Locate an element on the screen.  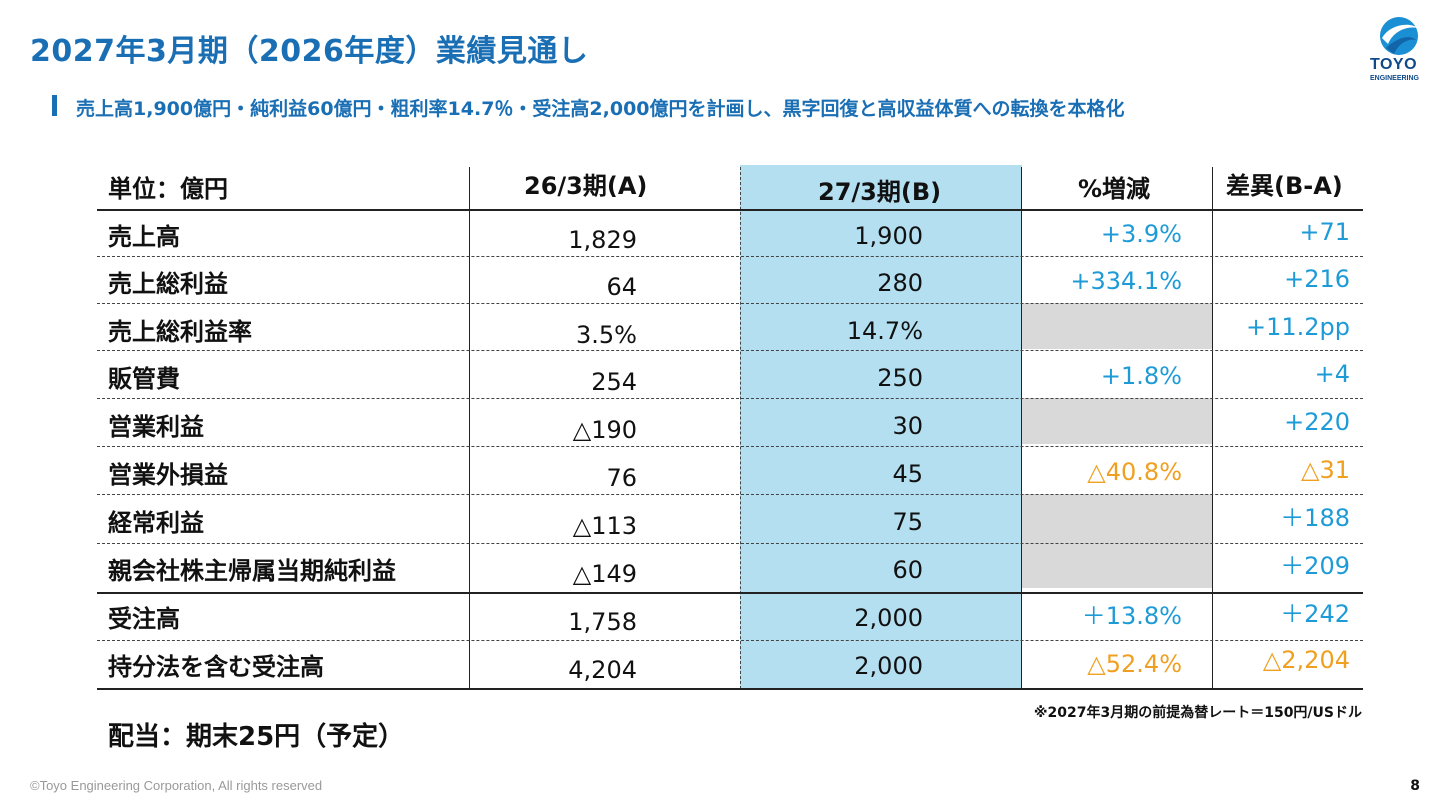
value-prior: 1,829 is located at coordinates (602, 240).